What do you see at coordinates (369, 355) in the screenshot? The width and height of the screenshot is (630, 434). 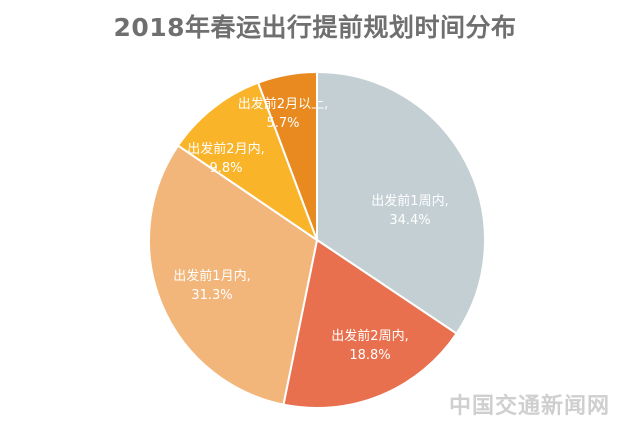 I see `slice-value-2: 18.8%` at bounding box center [369, 355].